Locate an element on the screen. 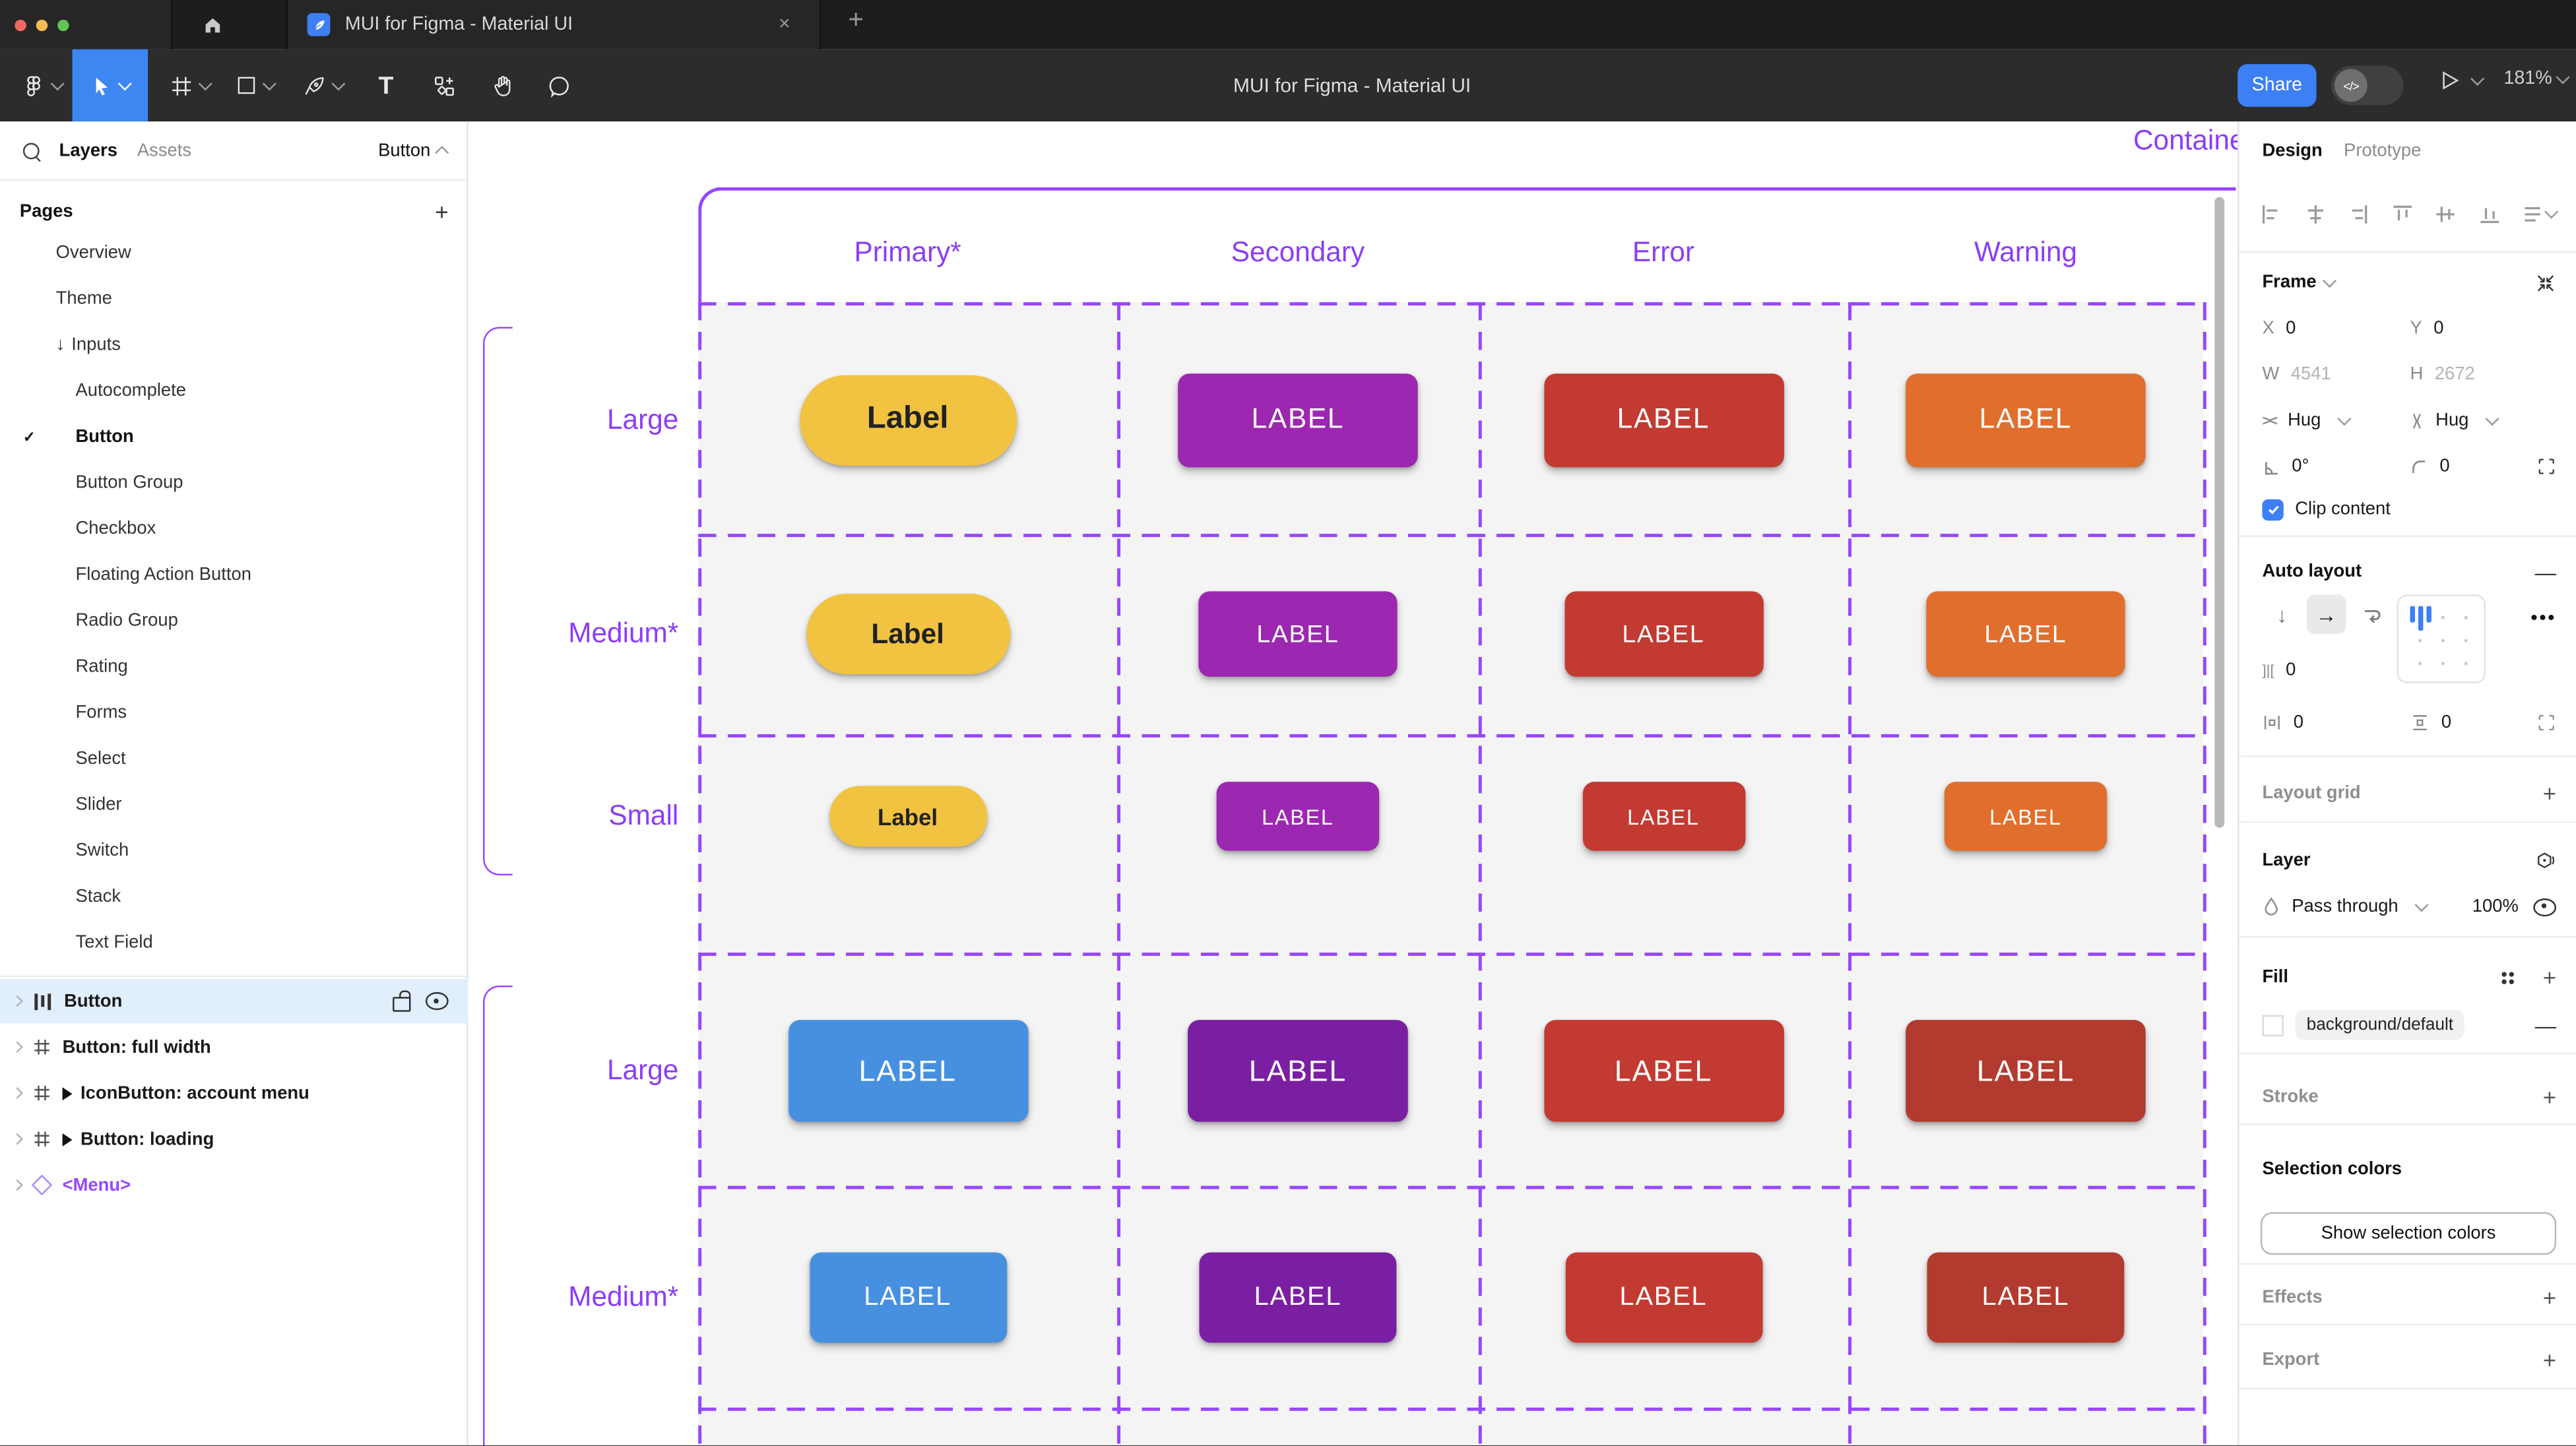 The image size is (2576, 1446). traffic-minimize-button is located at coordinates (42, 24).